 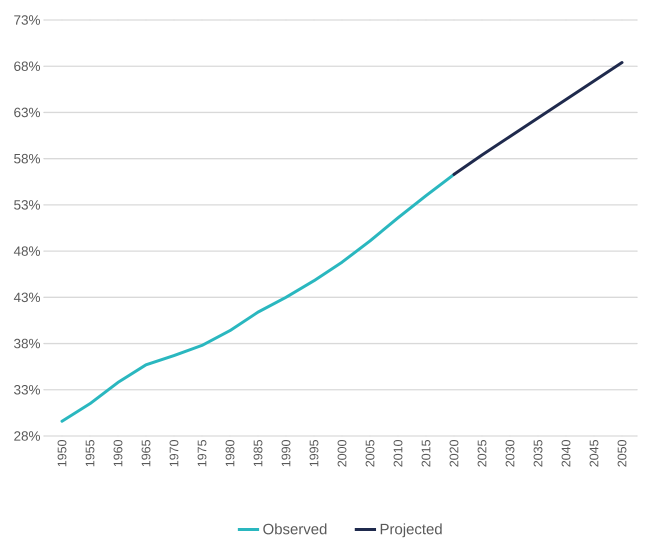 What do you see at coordinates (538, 453) in the screenshot?
I see `x-tick-label: 2035` at bounding box center [538, 453].